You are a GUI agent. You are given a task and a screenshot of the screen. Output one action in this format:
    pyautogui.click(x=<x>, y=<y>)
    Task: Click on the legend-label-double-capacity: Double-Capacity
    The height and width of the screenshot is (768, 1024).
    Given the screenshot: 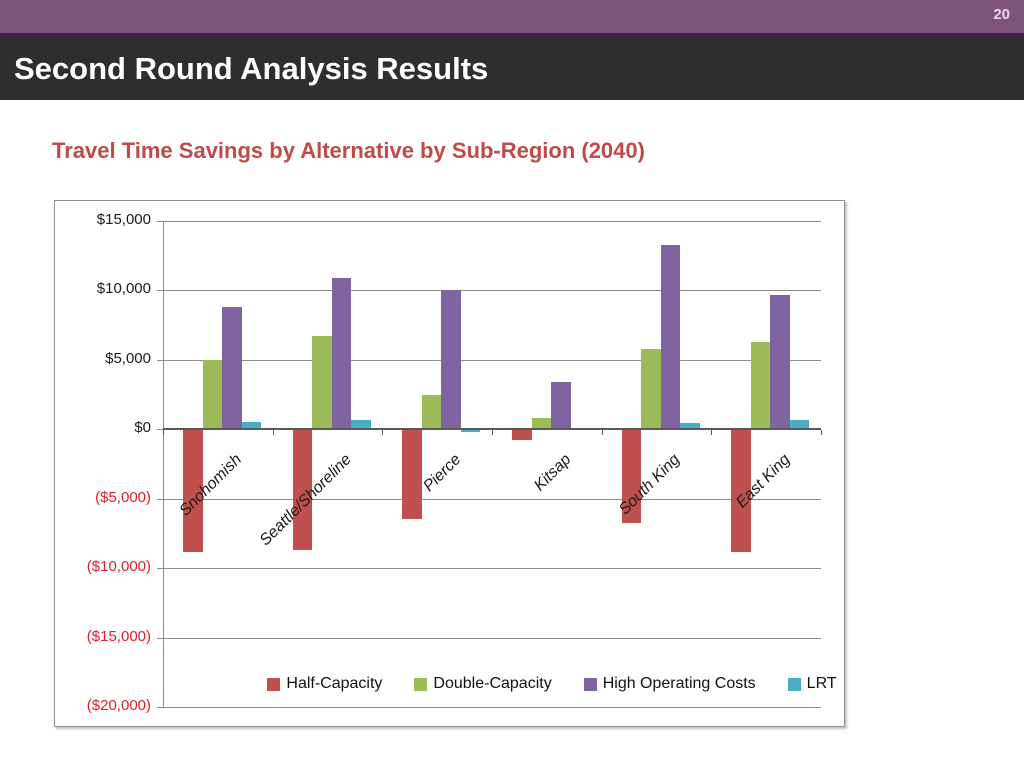 What is the action you would take?
    pyautogui.click(x=492, y=683)
    